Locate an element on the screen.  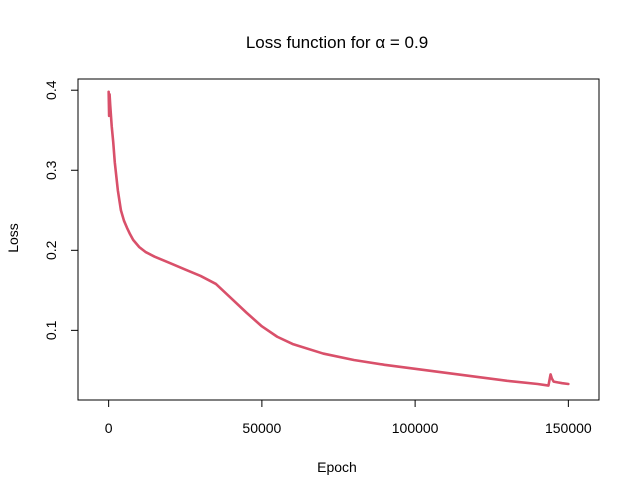
chart-title-prefix: Loss function for is located at coordinates (310, 42).